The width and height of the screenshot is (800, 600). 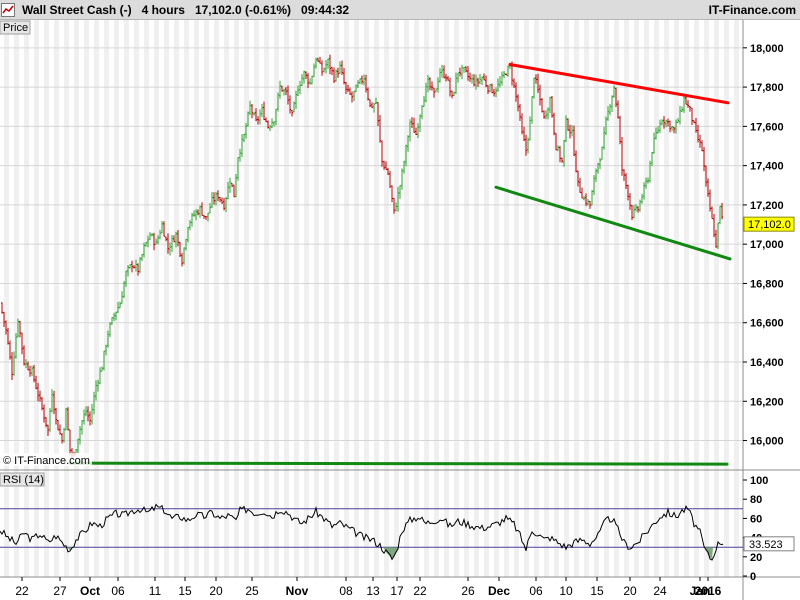 I want to click on date-axis-label: 24, so click(x=660, y=591).